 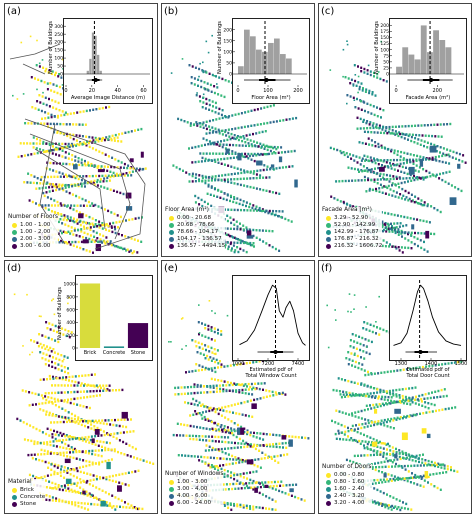 I want to click on legend-title: Number of Windows, so click(x=194, y=474).